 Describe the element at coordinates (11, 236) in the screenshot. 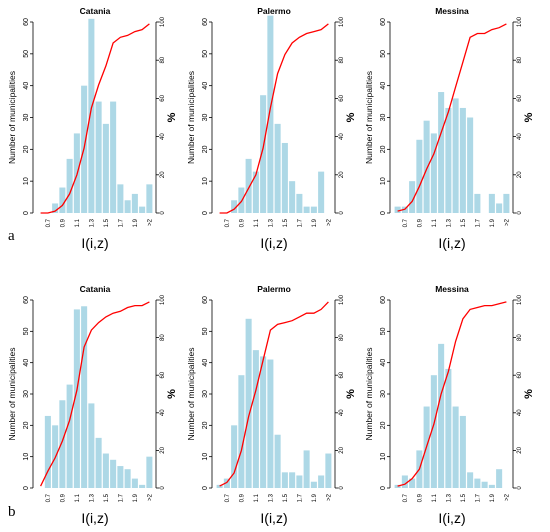

I see `row-label-a: a` at that location.